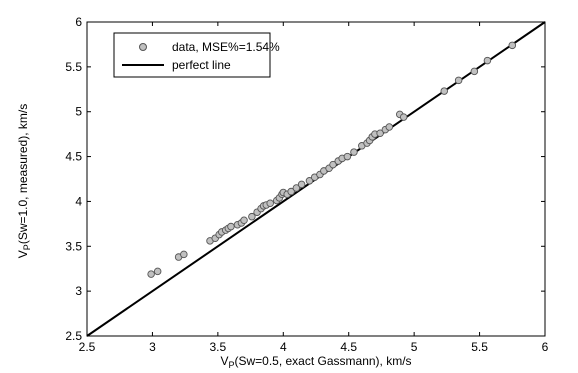  What do you see at coordinates (322, 361) in the screenshot?
I see `x-axis-label-rest: (Sw=0.5, exact Gassmann), km/s` at bounding box center [322, 361].